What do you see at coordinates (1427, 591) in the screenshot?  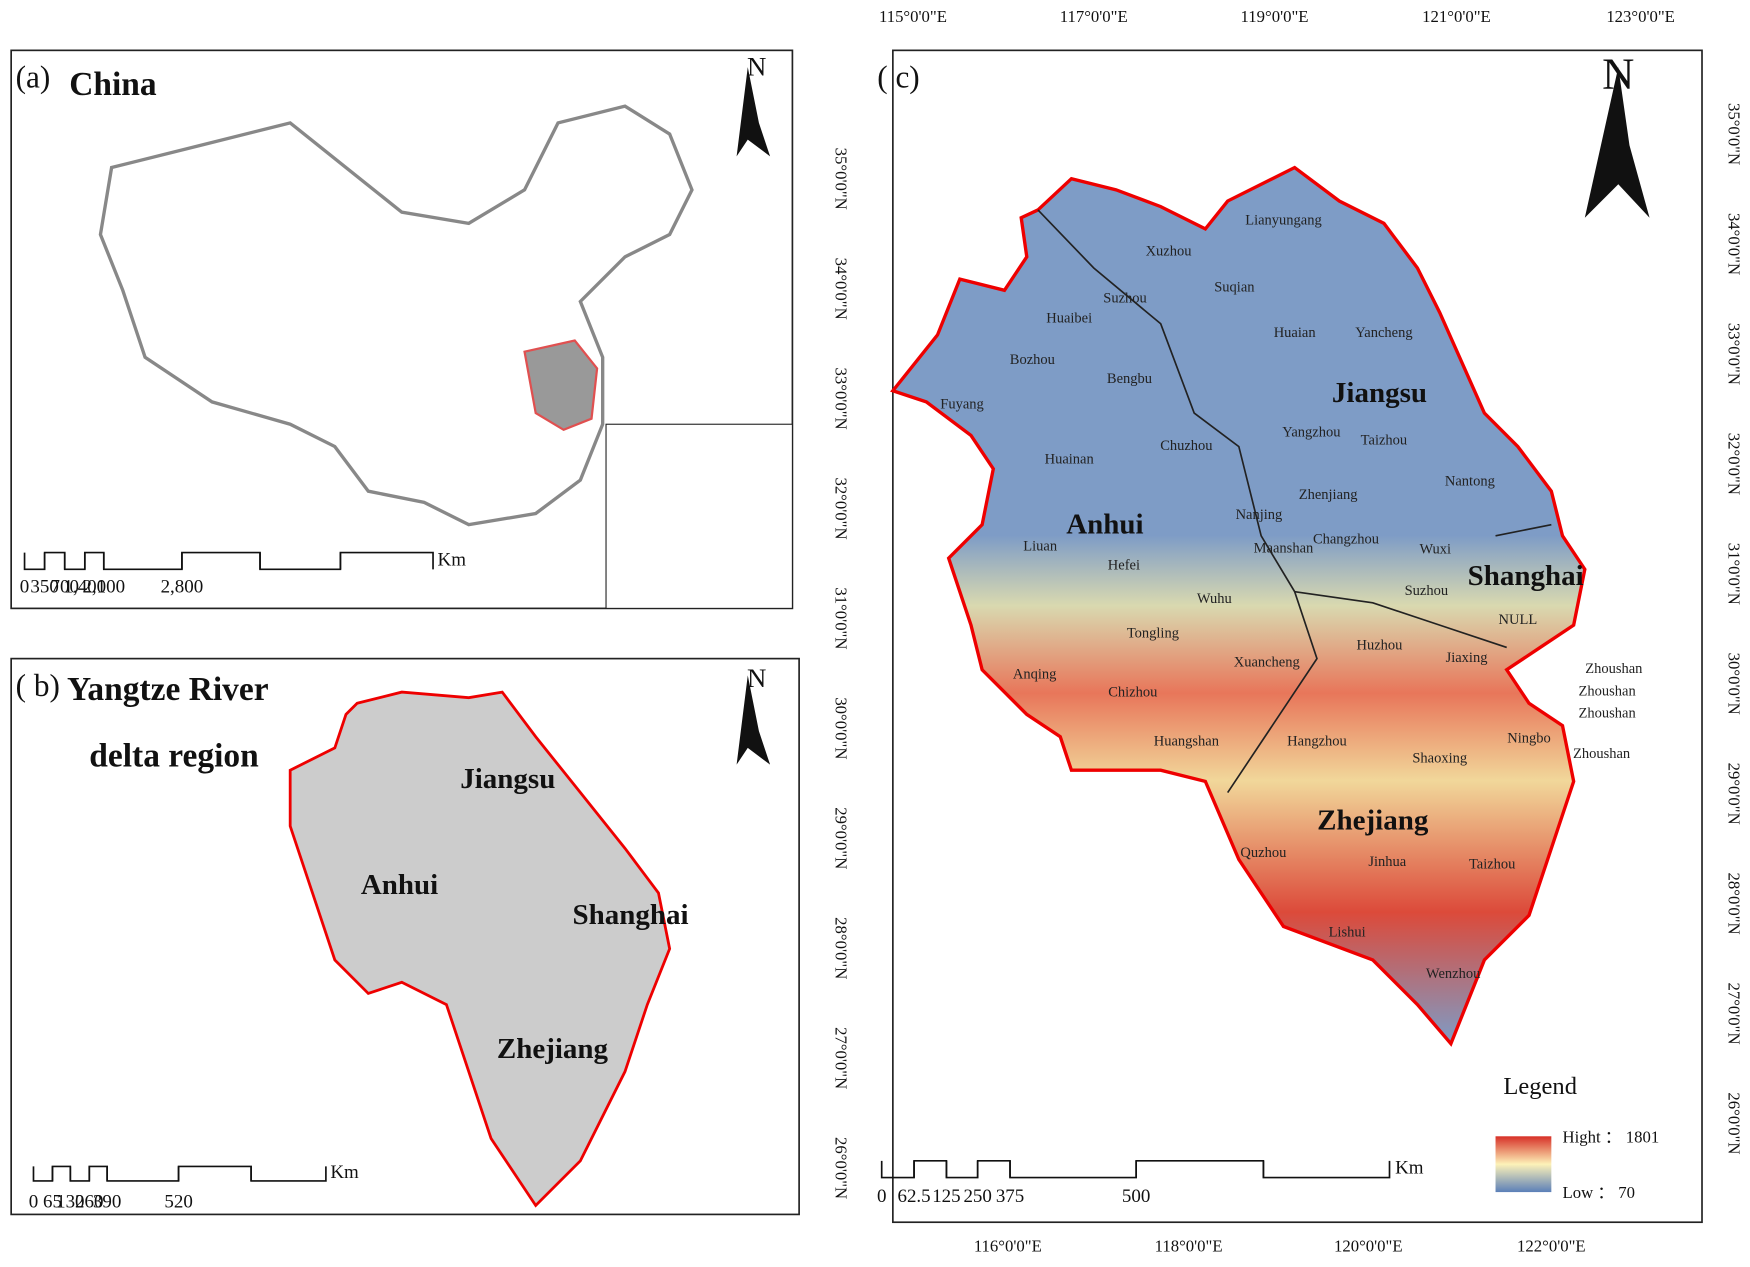 I see `city-label: Suzhou` at bounding box center [1427, 591].